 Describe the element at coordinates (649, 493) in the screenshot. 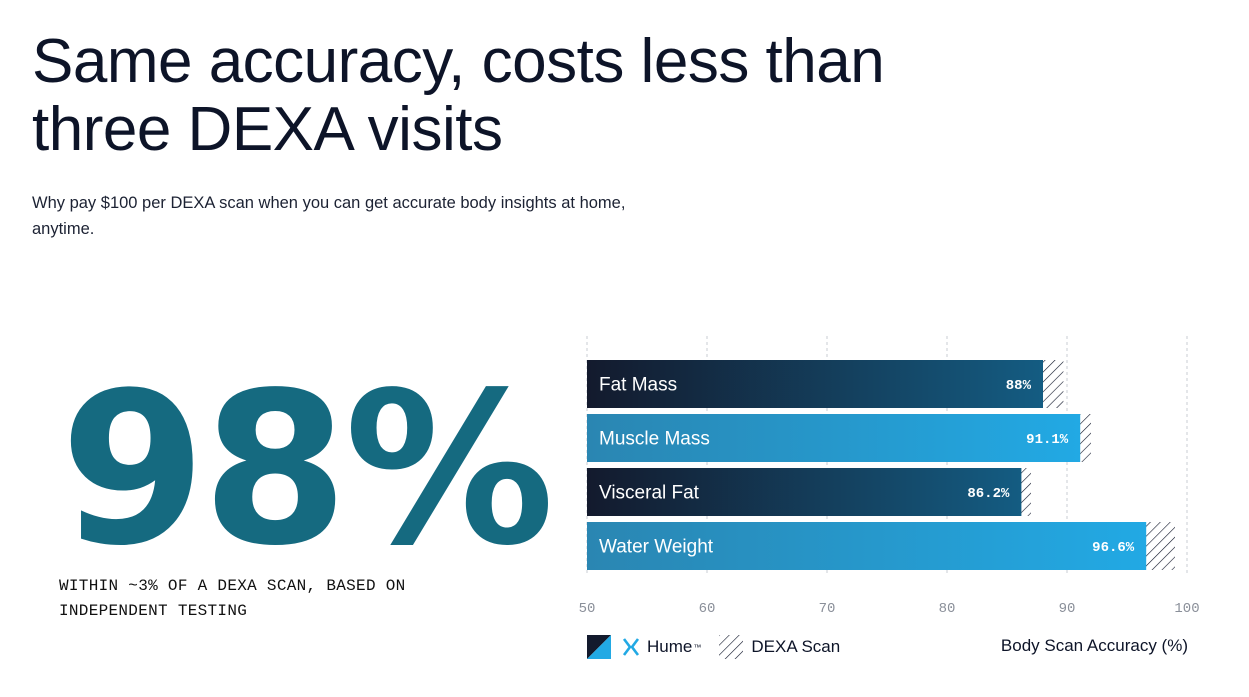

I see `bar-category-label: Visceral Fat` at that location.